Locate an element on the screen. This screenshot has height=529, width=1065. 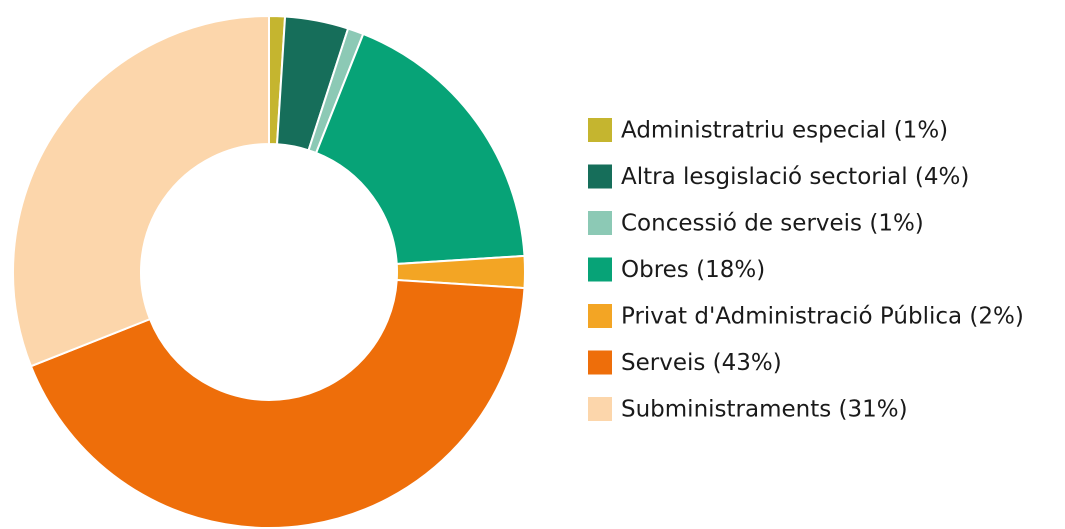
legend-label: Privat d'Administració Pública (2%) is located at coordinates (822, 317).